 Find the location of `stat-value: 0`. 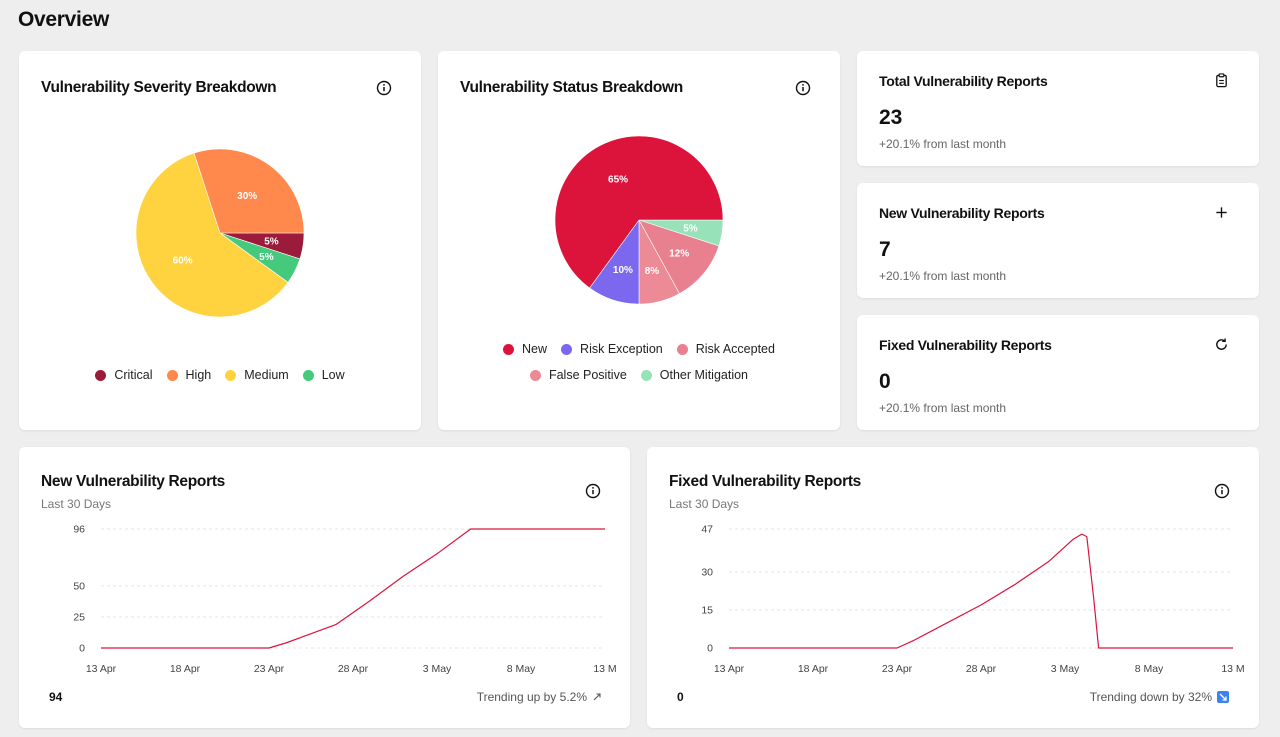

stat-value: 0 is located at coordinates (885, 381).